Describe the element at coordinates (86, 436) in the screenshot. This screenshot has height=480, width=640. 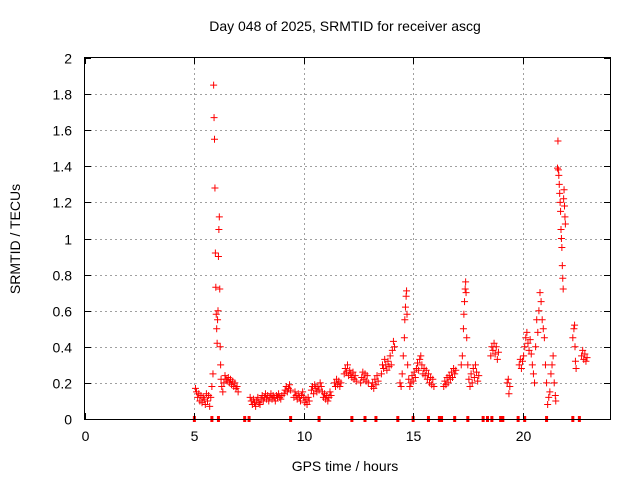
I see `x-tick-label: 0` at that location.